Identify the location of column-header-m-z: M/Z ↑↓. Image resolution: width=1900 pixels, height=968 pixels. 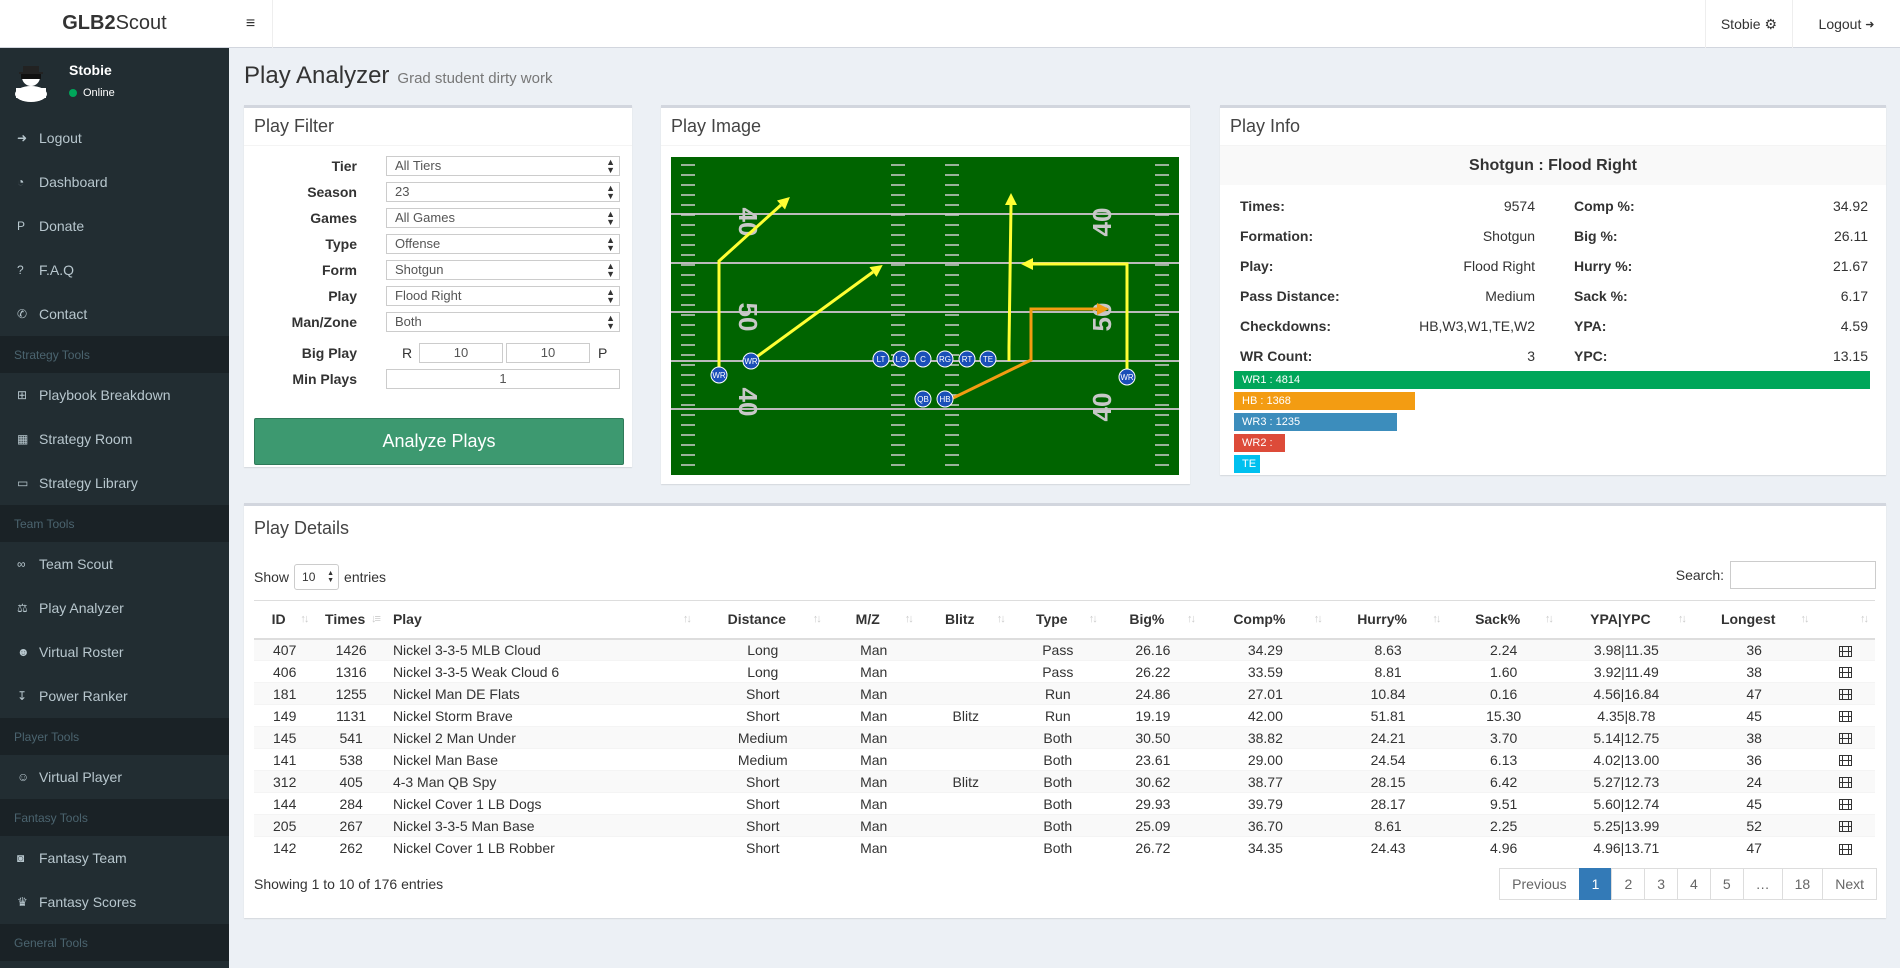
(873, 620).